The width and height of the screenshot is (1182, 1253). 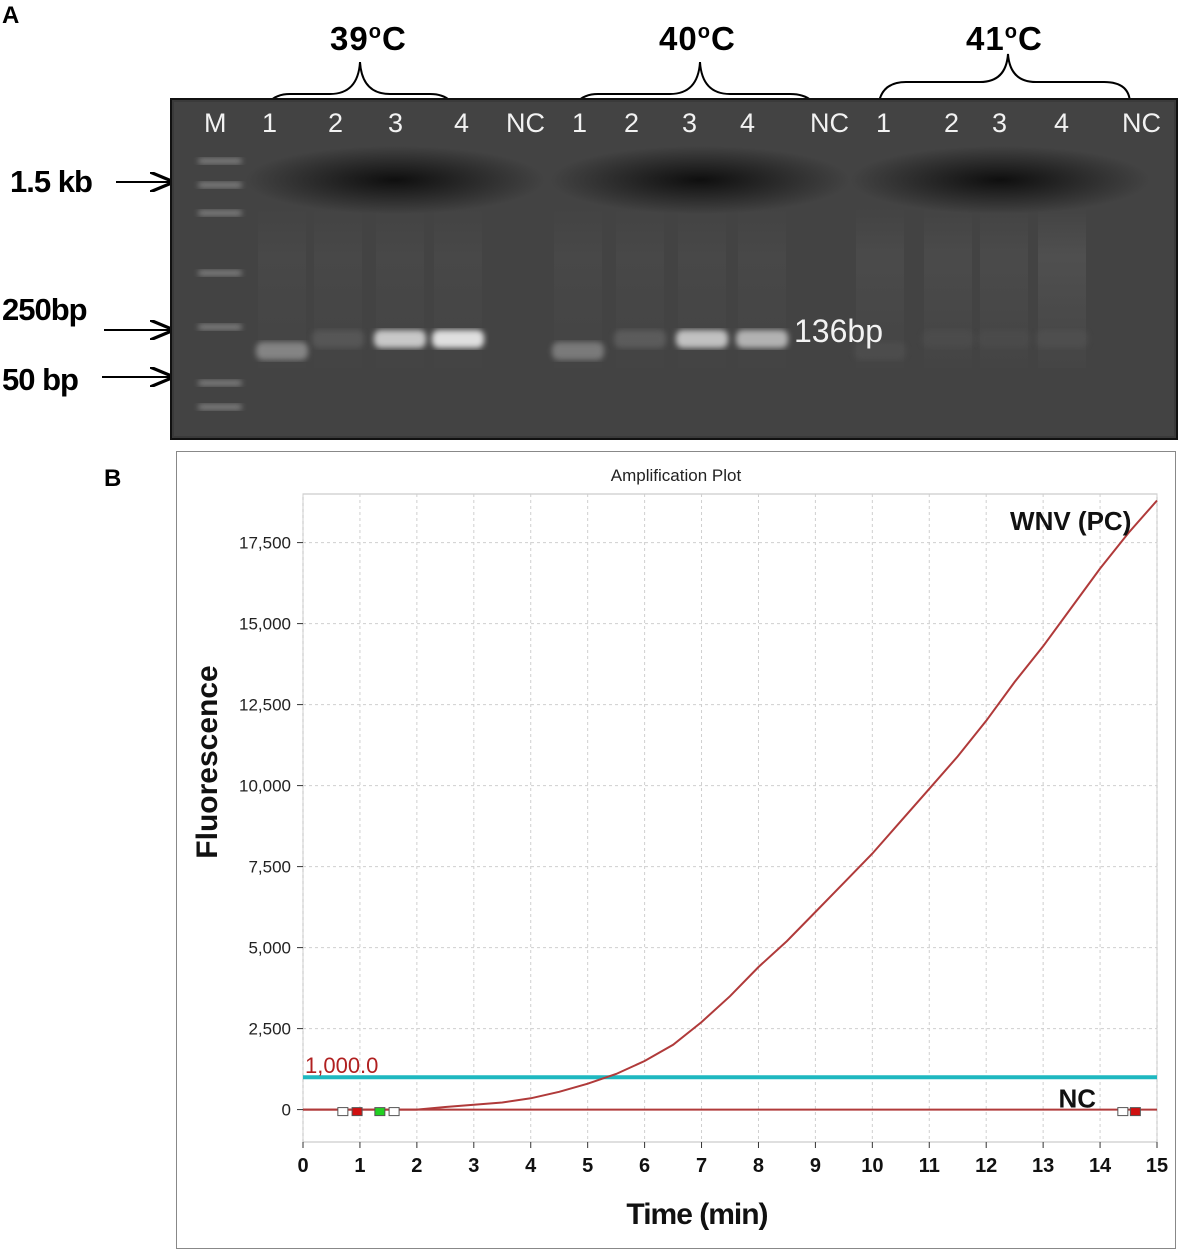 What do you see at coordinates (747, 123) in the screenshot?
I see `lane-label-40-4: 4` at bounding box center [747, 123].